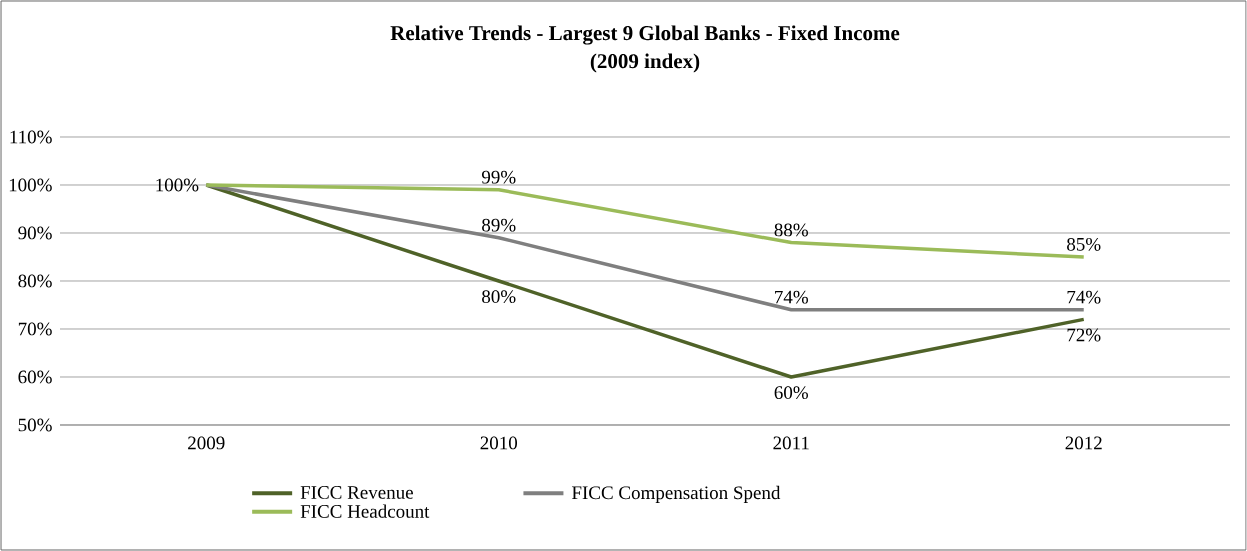  What do you see at coordinates (1084, 244) in the screenshot?
I see `data-label: 85%` at bounding box center [1084, 244].